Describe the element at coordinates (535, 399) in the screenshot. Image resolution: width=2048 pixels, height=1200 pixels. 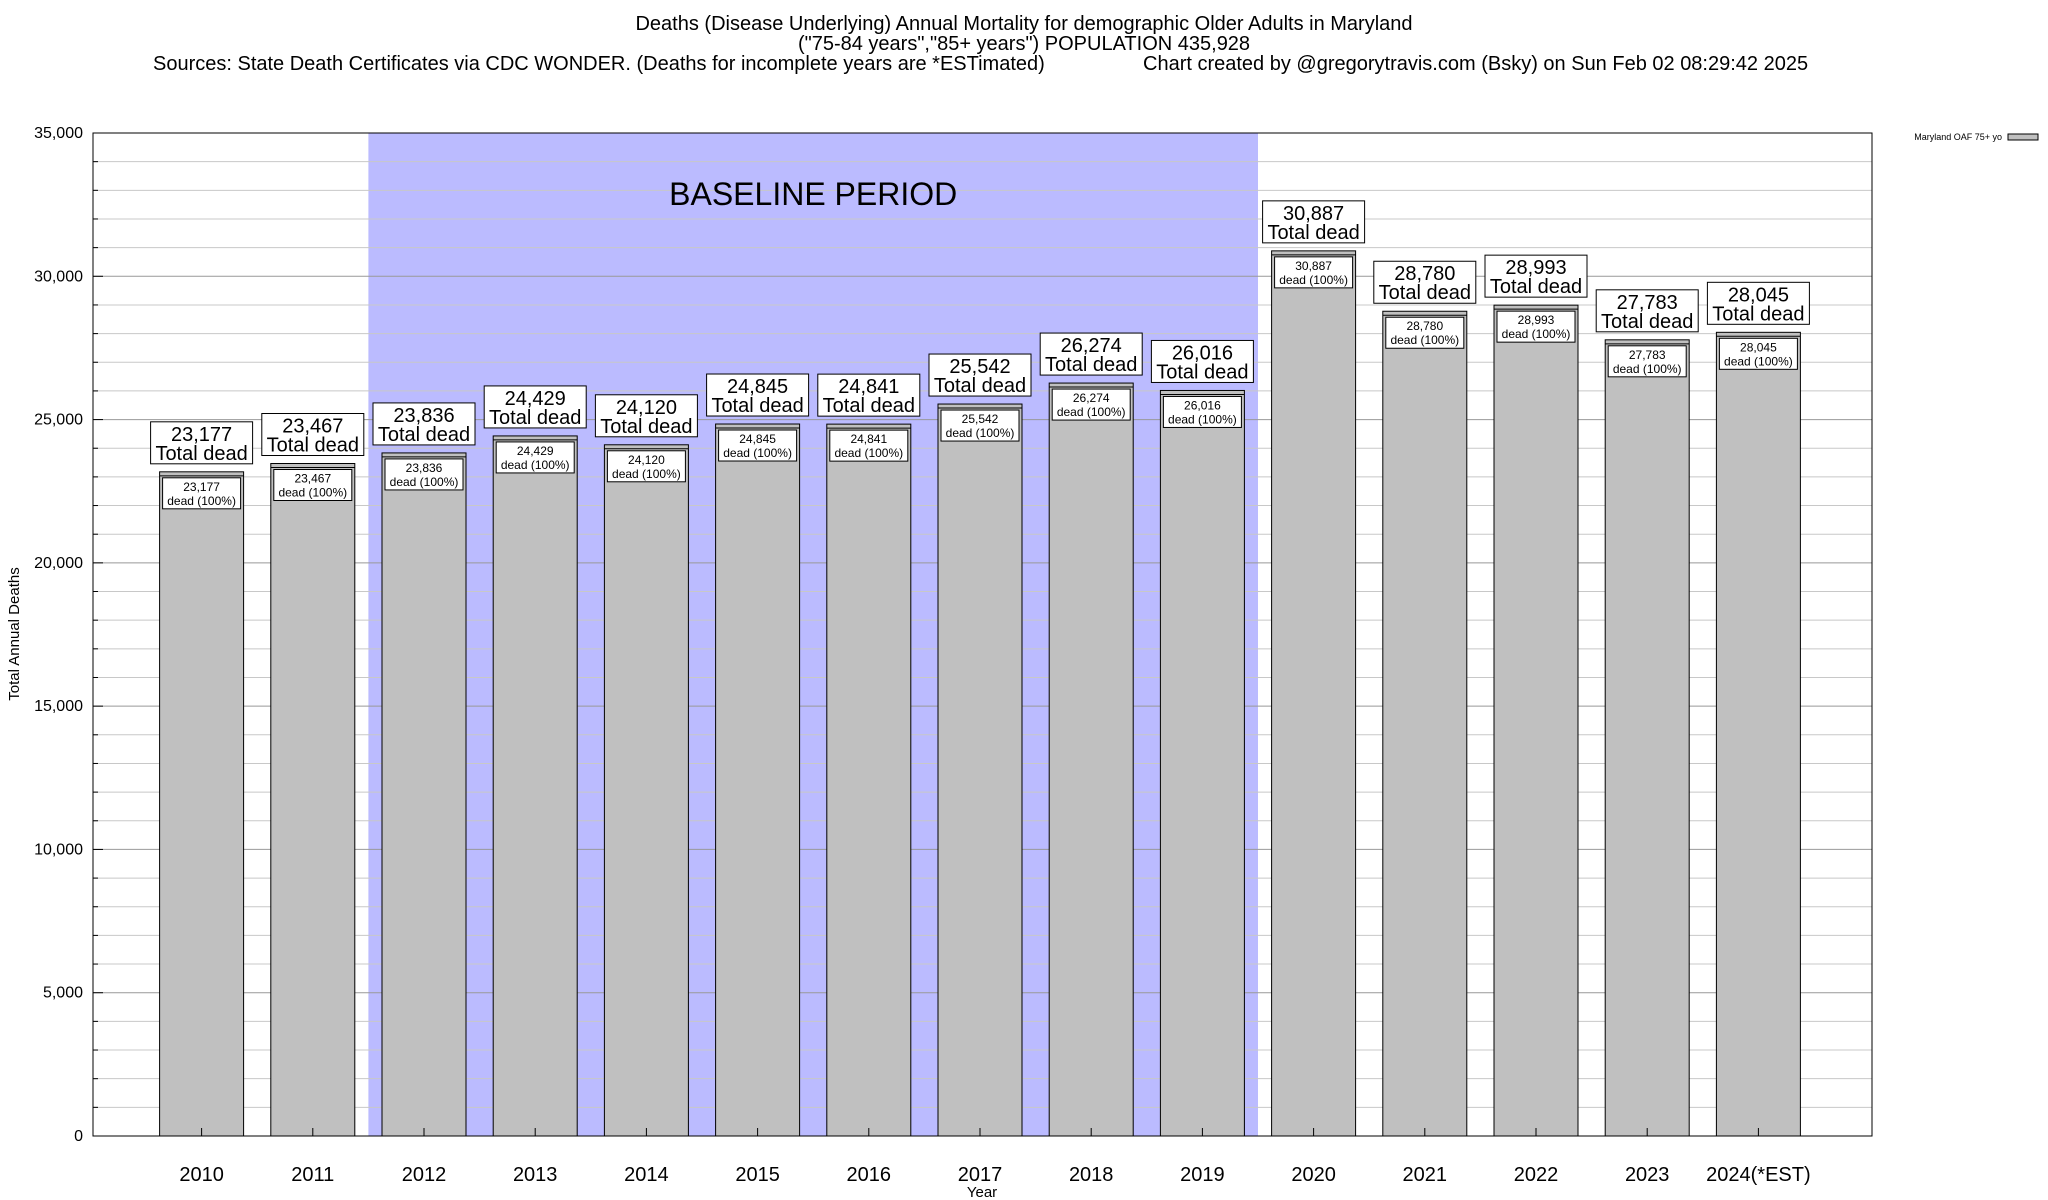
I see `outer-value-label: 24,429` at that location.